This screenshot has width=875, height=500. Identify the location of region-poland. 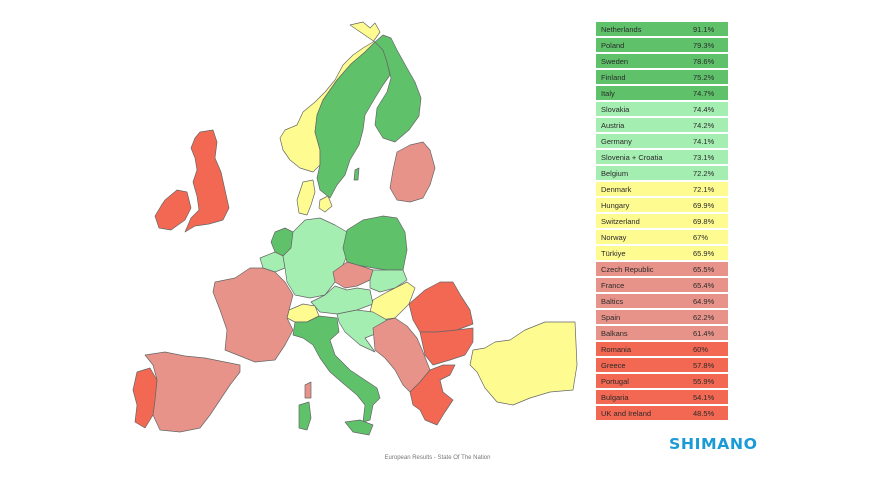
(375, 243).